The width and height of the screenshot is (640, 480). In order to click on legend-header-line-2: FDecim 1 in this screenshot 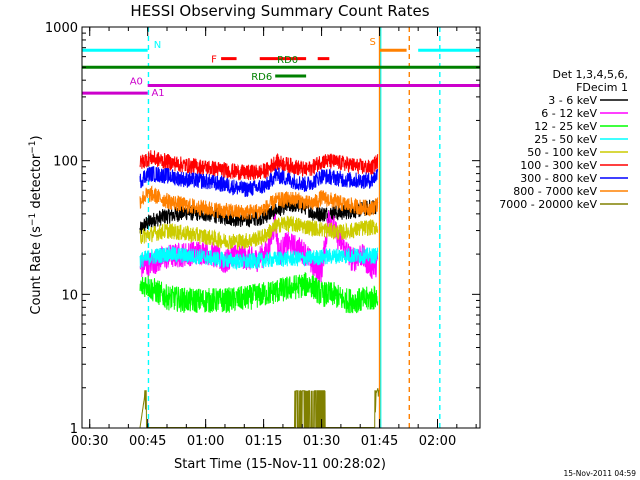, I will do `click(602, 87)`.